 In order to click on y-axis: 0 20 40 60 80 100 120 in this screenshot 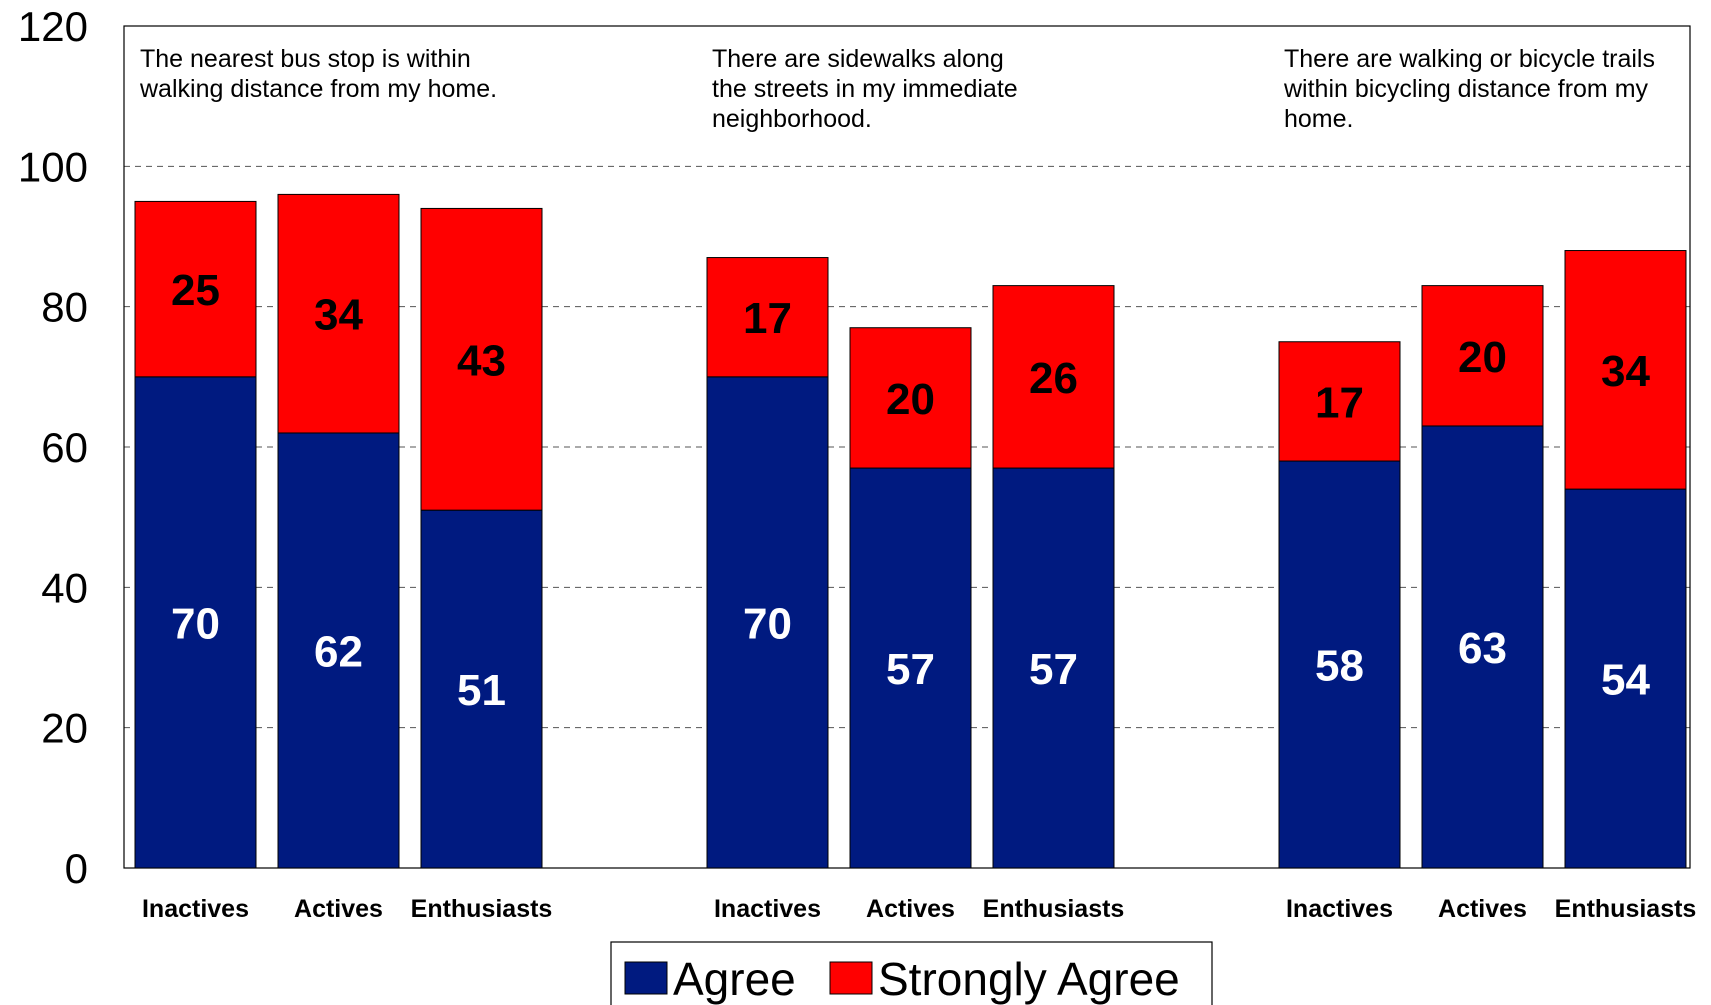, I will do `click(53, 447)`.